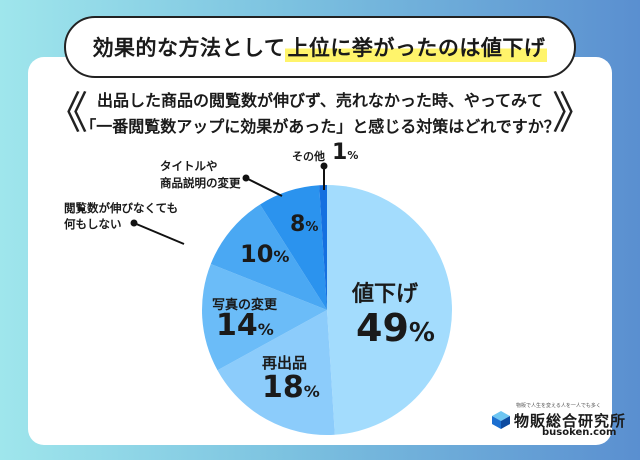  Describe the element at coordinates (189, 48) in the screenshot. I see `title-plain: 効果的な方法として` at that location.